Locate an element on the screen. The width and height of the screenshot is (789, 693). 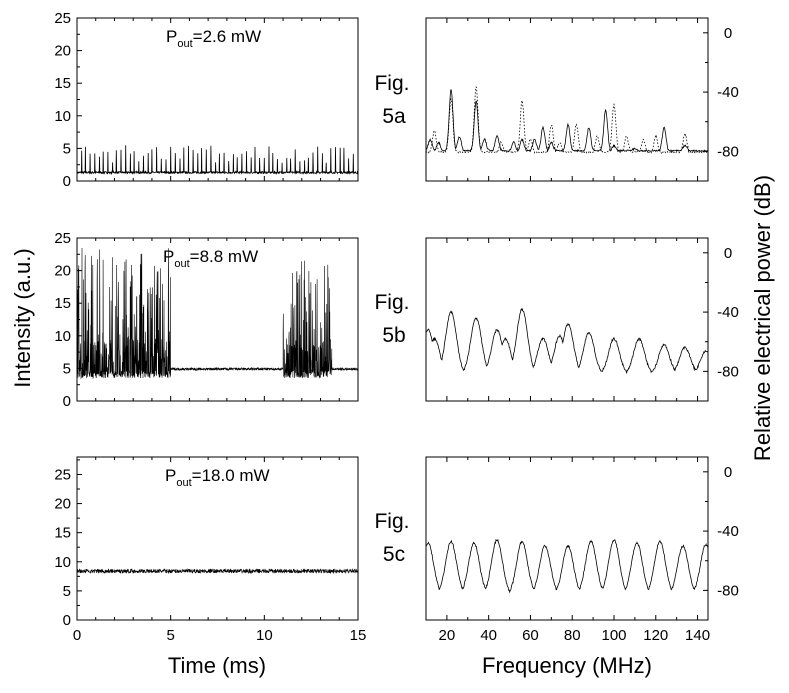
fig-label-5b-line2: 5b is located at coordinates (393, 335).